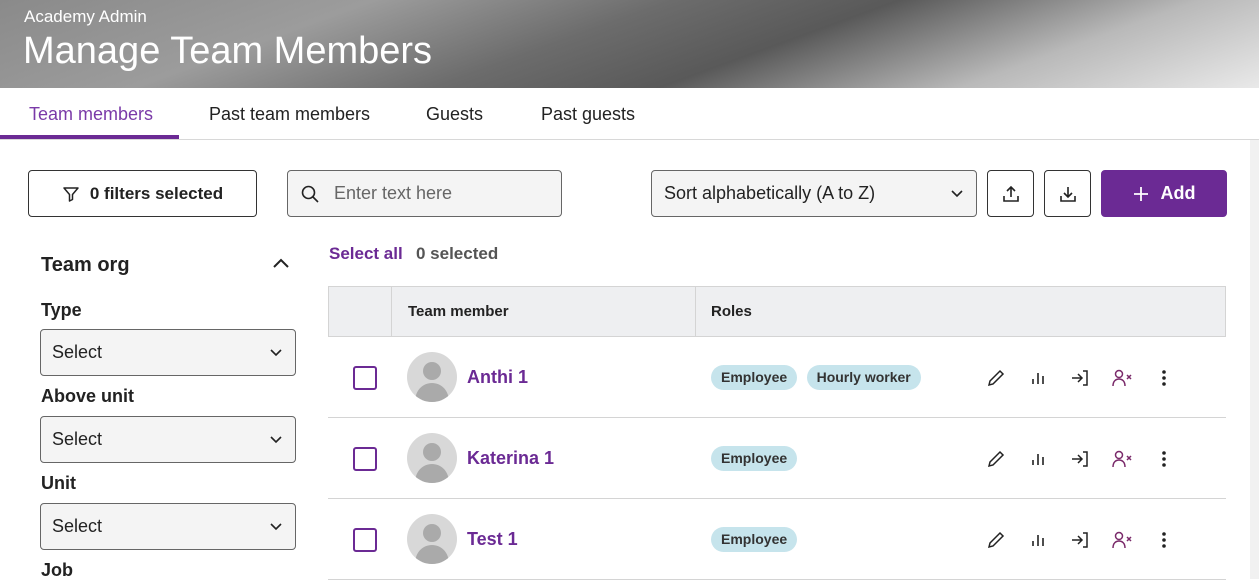 The width and height of the screenshot is (1259, 581). What do you see at coordinates (58, 483) in the screenshot?
I see `unit-label: Unit` at bounding box center [58, 483].